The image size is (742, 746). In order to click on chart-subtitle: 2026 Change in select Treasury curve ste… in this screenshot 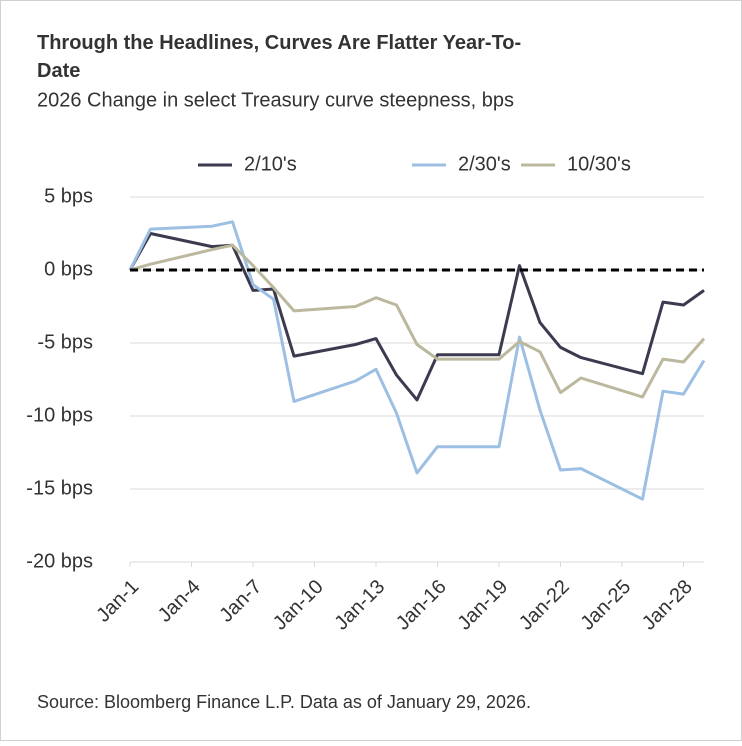, I will do `click(275, 100)`.